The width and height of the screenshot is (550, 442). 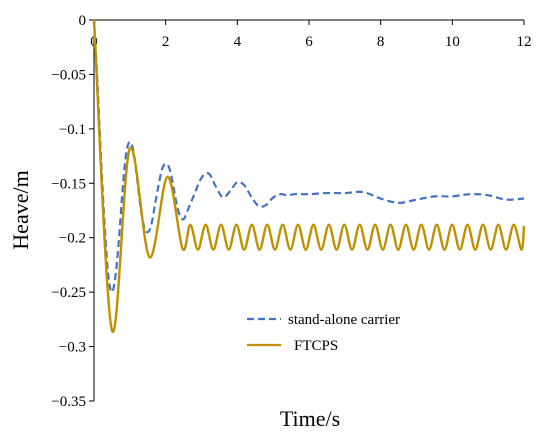 What do you see at coordinates (344, 320) in the screenshot?
I see `legend-label-stand-alone-carrier: stand-alone carrier` at bounding box center [344, 320].